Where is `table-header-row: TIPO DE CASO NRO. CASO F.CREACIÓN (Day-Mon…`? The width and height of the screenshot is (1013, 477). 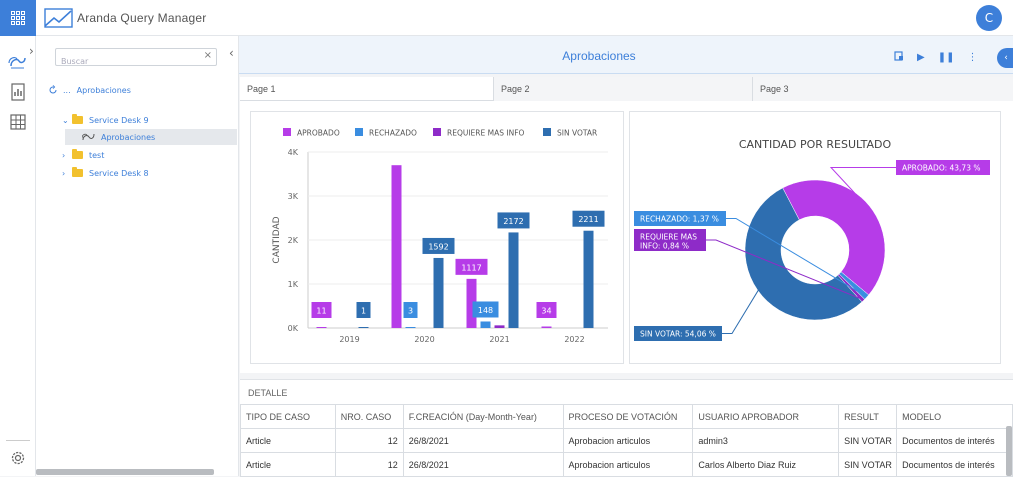
table-header-row: TIPO DE CASO NRO. CASO F.CREACIÓN (Day-Mon… is located at coordinates (626, 416).